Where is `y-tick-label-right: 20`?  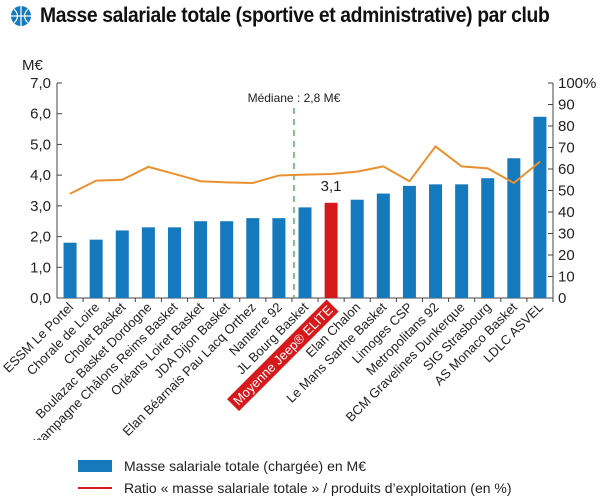 y-tick-label-right: 20 is located at coordinates (566, 255).